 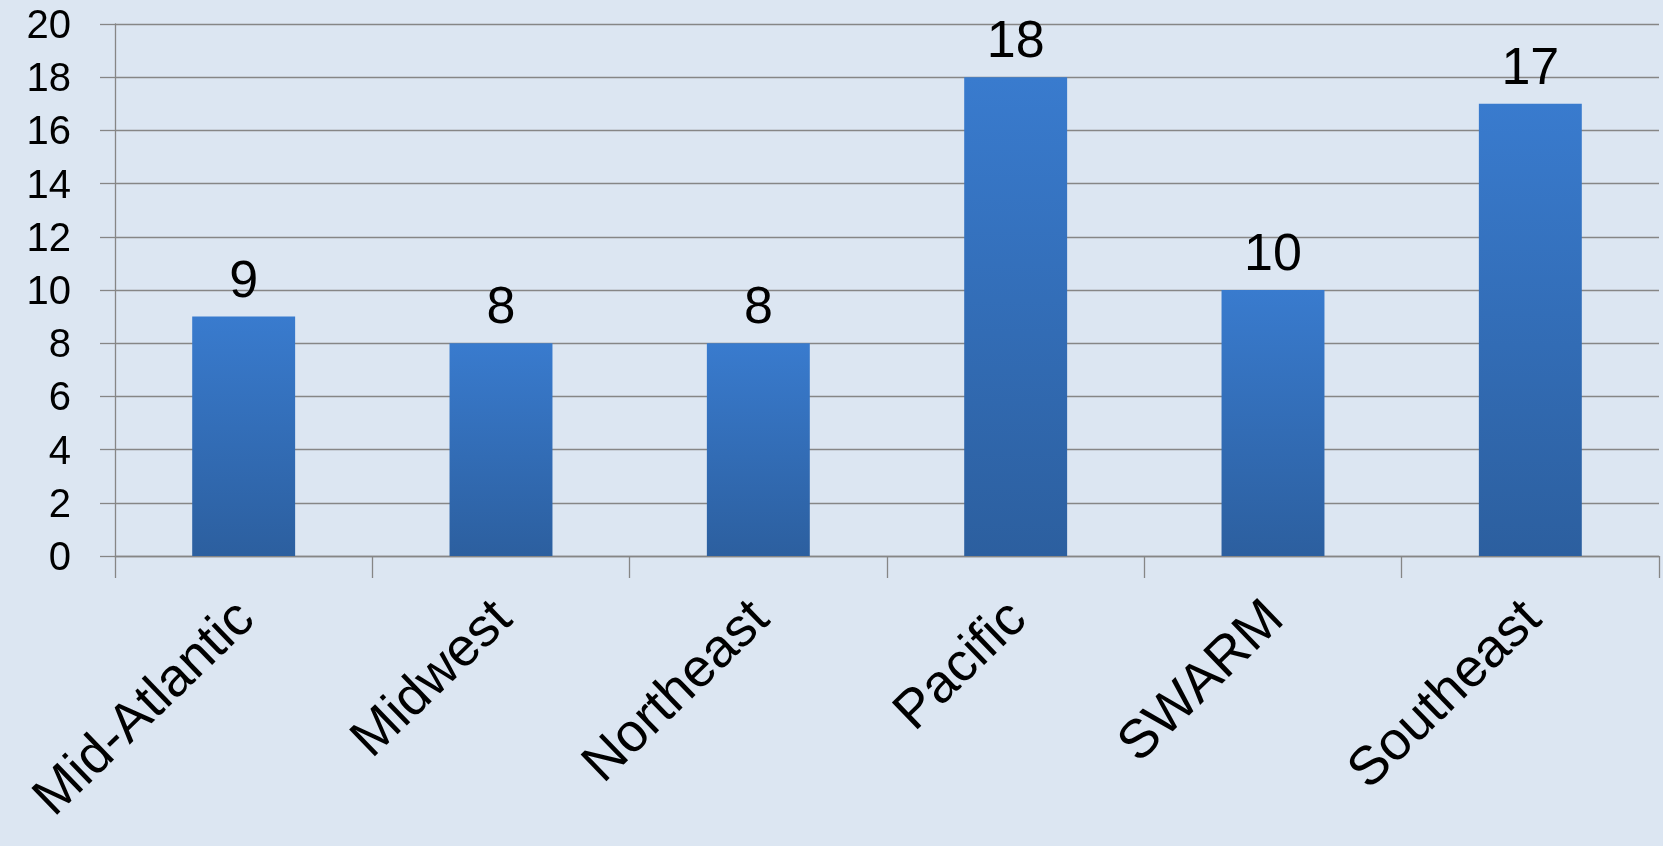 What do you see at coordinates (59, 502) in the screenshot?
I see `y-tick-label: 2` at bounding box center [59, 502].